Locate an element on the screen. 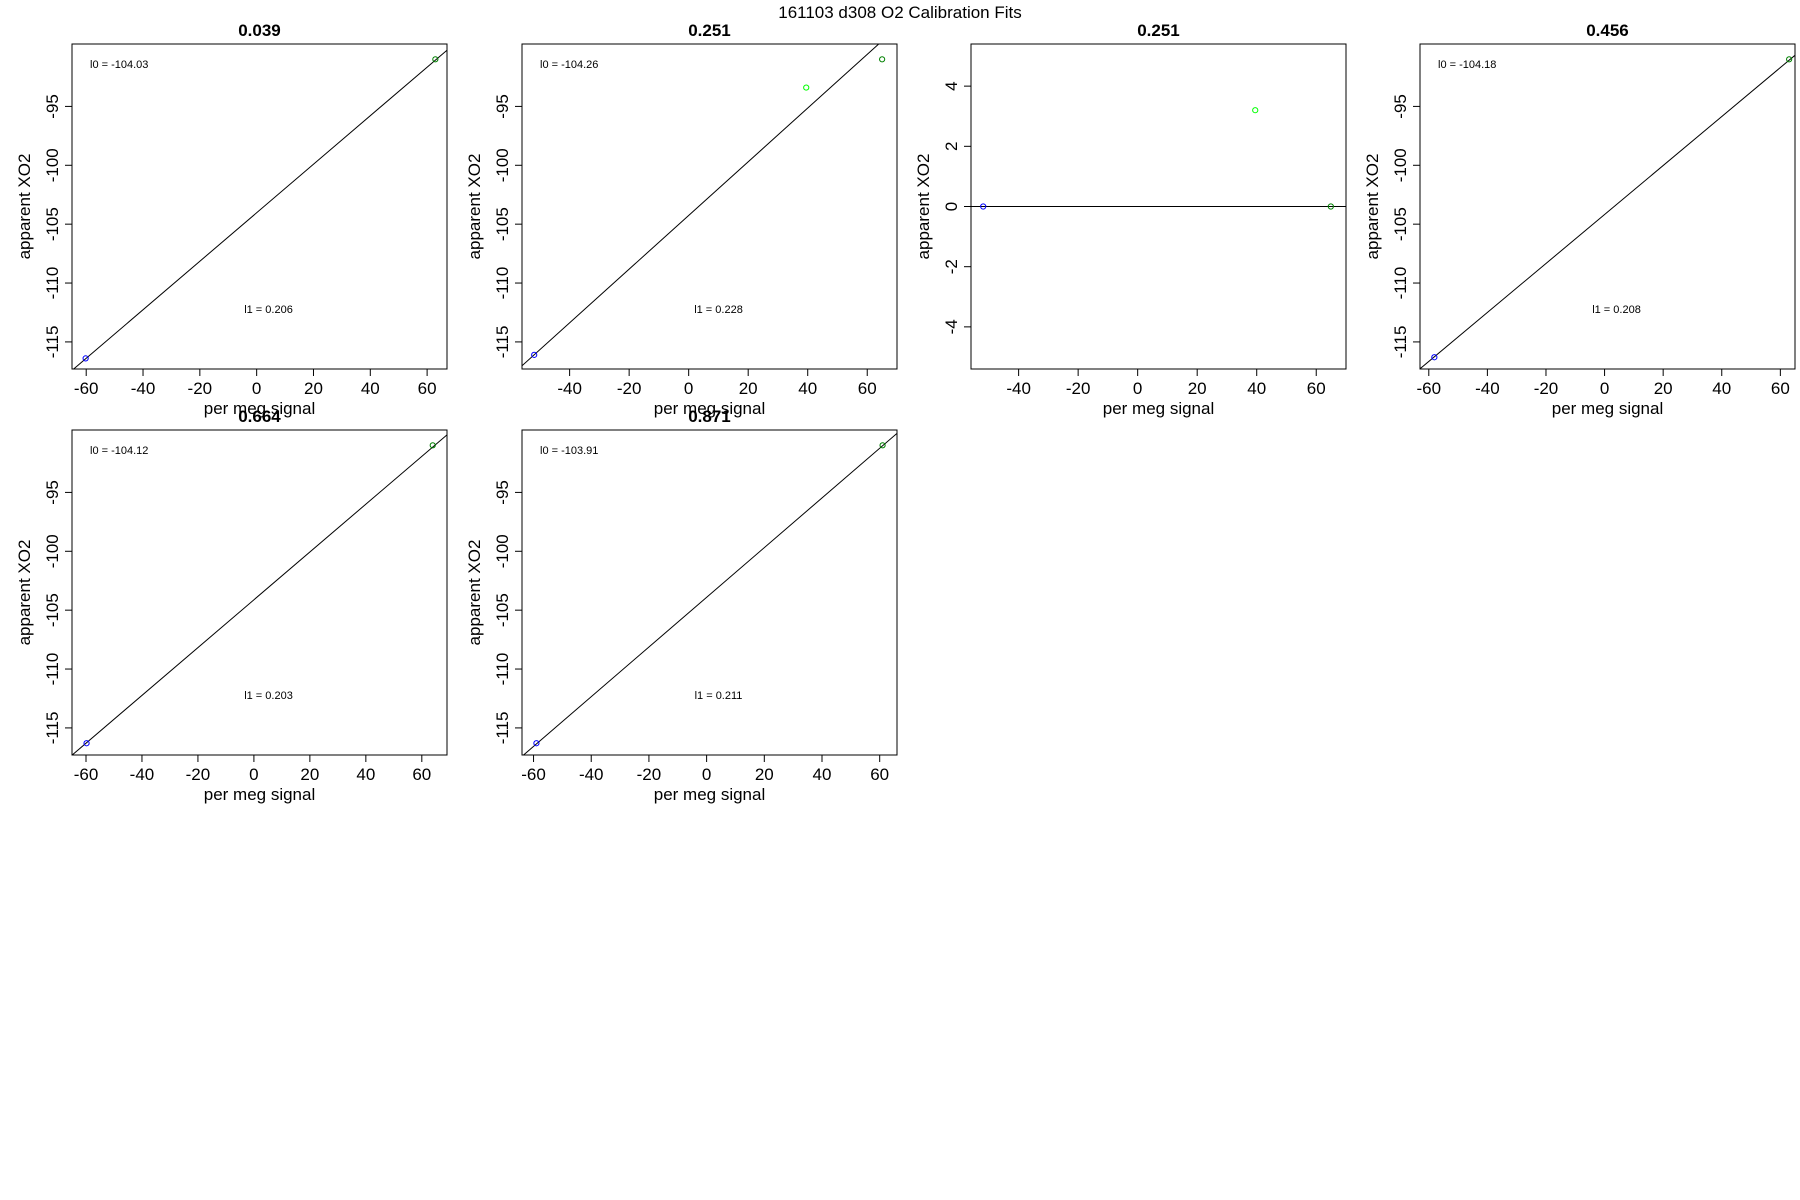 This screenshot has height=1200, width=1800. intercept-annotation: l0 = -103.91 is located at coordinates (569, 451).